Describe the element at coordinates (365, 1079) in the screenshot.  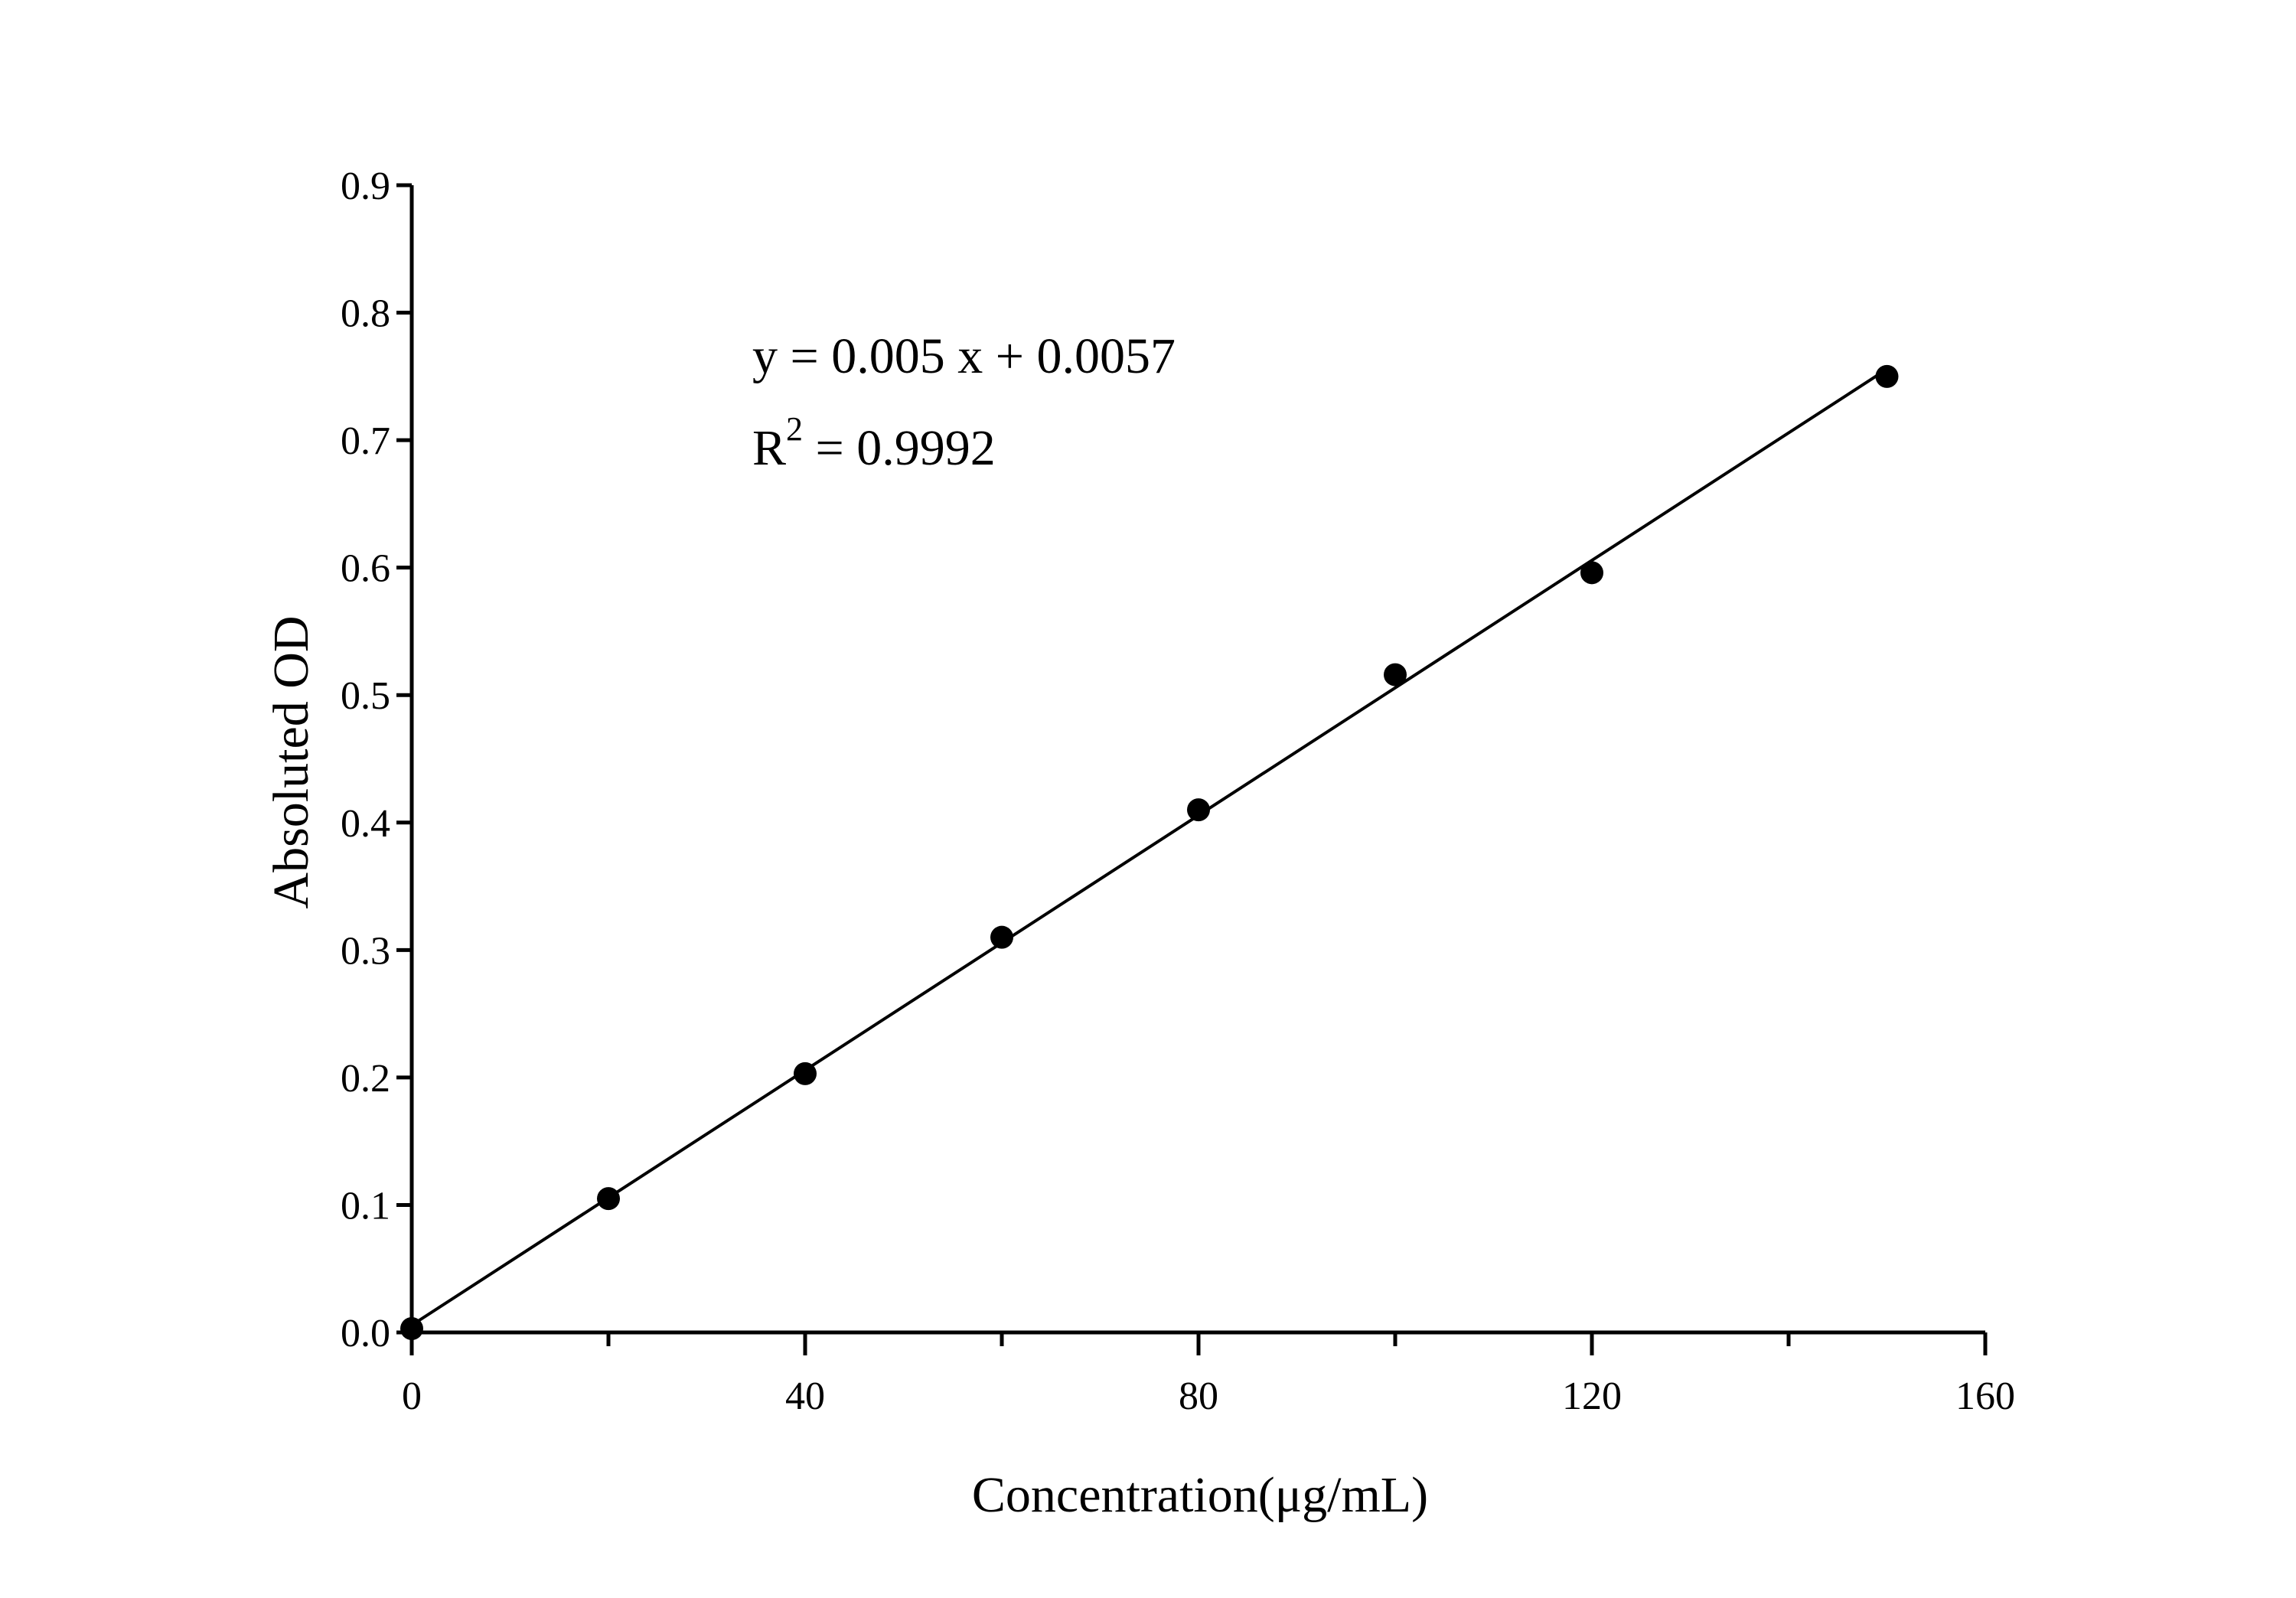
I see `y-tick-label: 0.2` at that location.